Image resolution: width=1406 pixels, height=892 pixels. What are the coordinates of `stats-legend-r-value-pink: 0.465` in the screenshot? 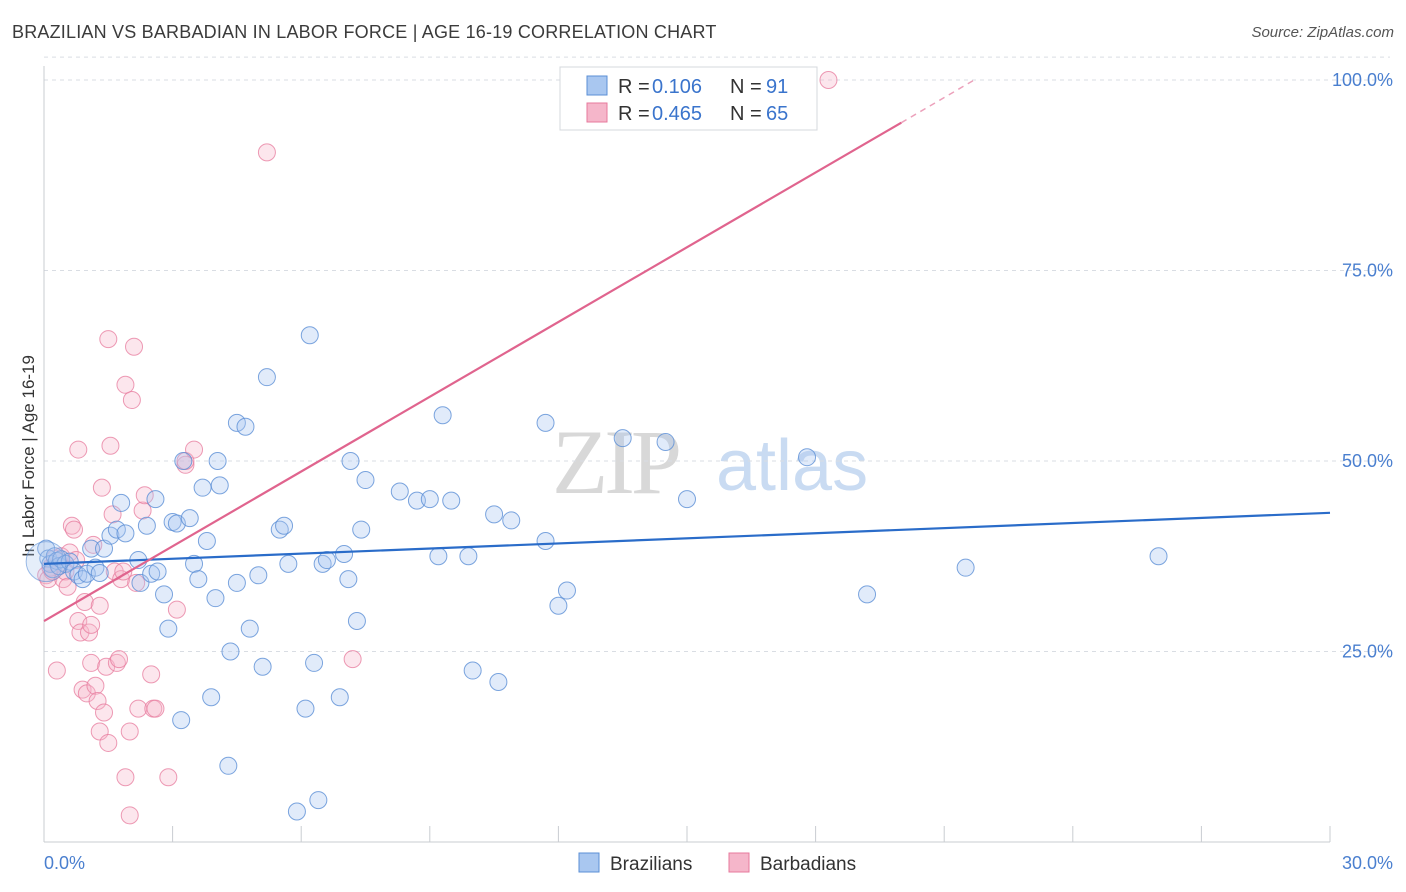 It's located at (677, 114).